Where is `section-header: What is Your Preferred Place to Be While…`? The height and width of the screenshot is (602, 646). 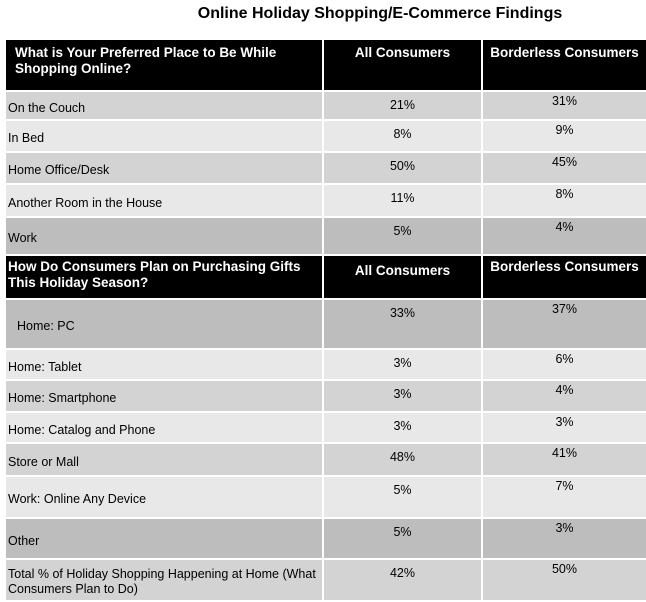
section-header: What is Your Preferred Place to Be While… is located at coordinates (326, 65).